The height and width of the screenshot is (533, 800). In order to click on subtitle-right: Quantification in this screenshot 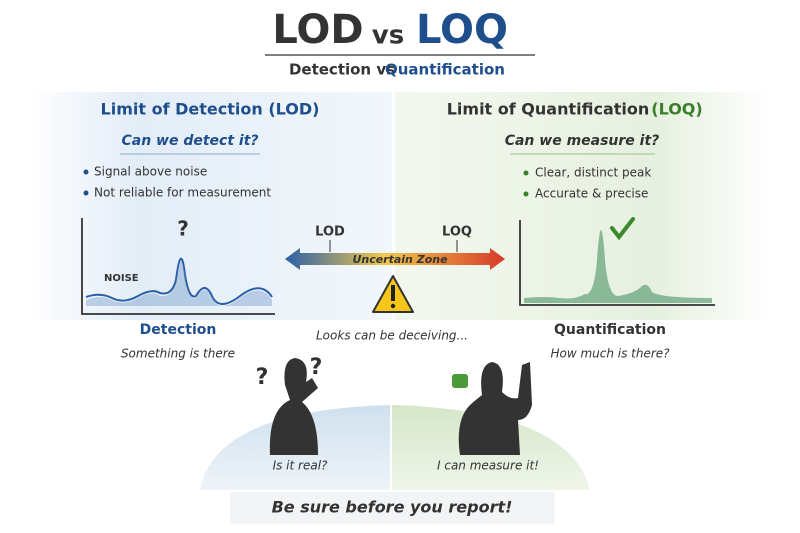, I will do `click(445, 70)`.